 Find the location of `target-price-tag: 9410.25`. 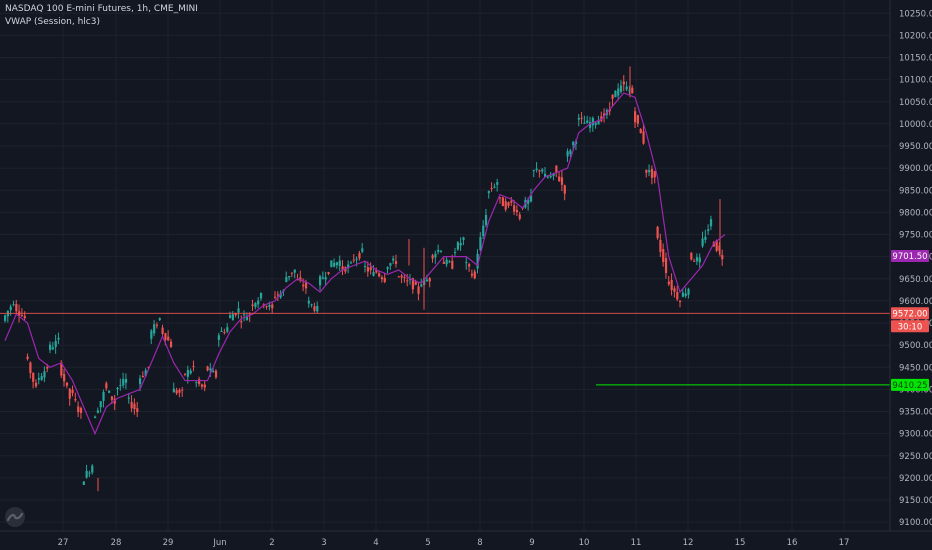

target-price-tag: 9410.25 is located at coordinates (909, 386).